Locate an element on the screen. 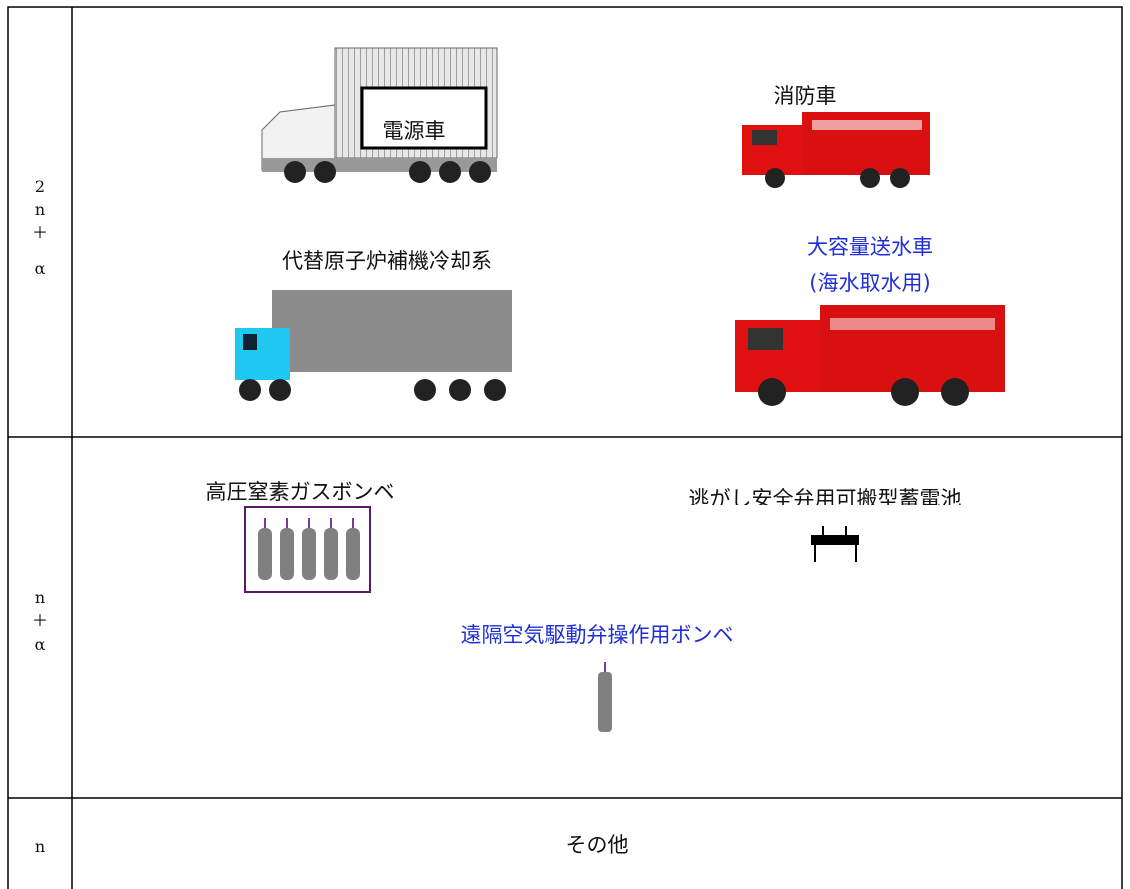  fire-truck-icon is located at coordinates (836, 150).